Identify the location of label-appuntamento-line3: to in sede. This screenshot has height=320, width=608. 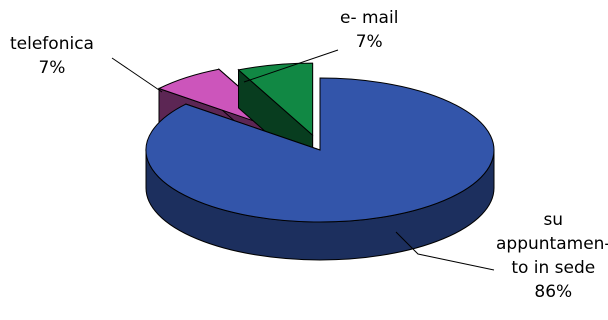
(553, 268).